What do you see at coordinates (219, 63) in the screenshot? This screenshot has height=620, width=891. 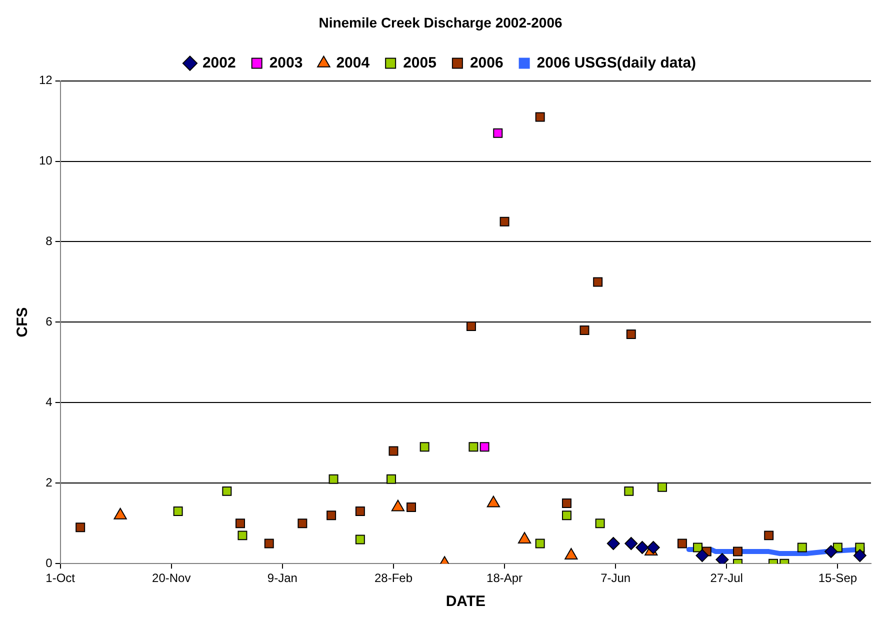 I see `legend-label: 2002` at bounding box center [219, 63].